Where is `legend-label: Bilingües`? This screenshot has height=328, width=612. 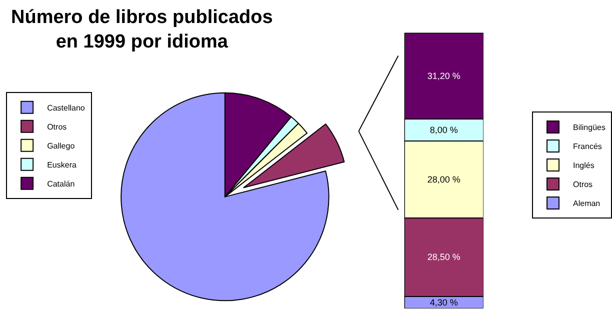 legend-label: Bilingües is located at coordinates (589, 127).